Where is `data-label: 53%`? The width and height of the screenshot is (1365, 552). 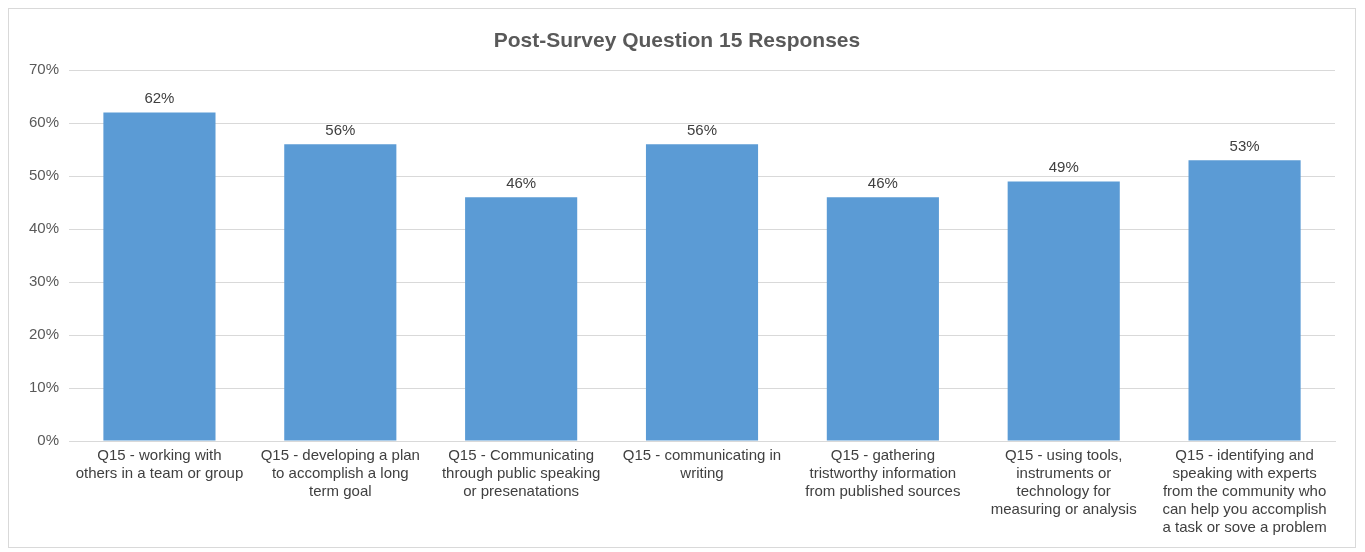 data-label: 53% is located at coordinates (1244, 145).